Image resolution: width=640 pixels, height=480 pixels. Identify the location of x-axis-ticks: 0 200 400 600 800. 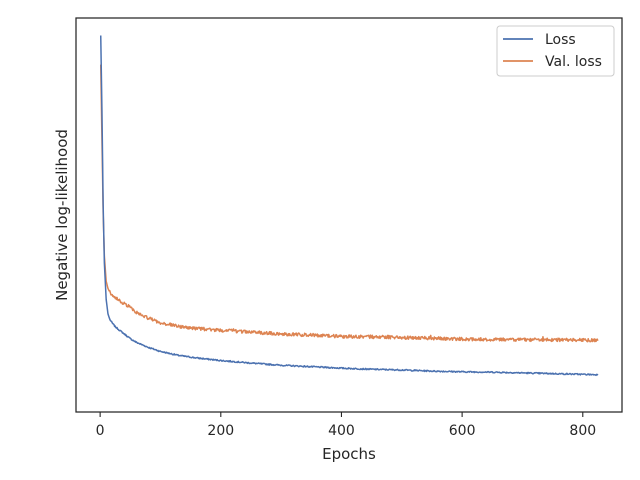
(346, 425).